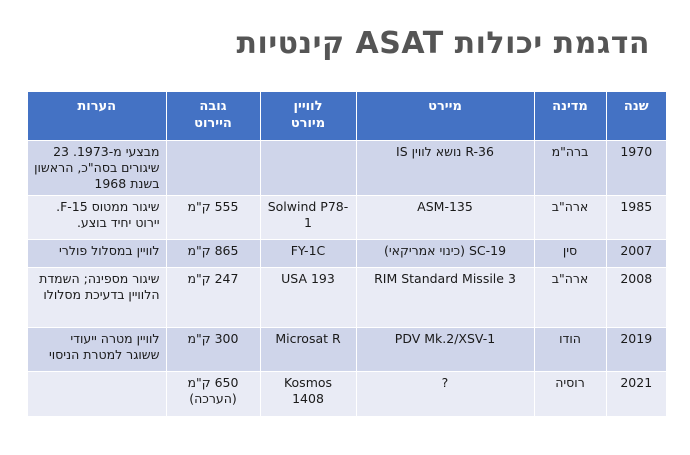 This screenshot has height=455, width=690. What do you see at coordinates (97, 349) in the screenshot?
I see `cell-notes: לוויין מטרה ייעודי ששוגר למטרת הניסוי` at bounding box center [97, 349].